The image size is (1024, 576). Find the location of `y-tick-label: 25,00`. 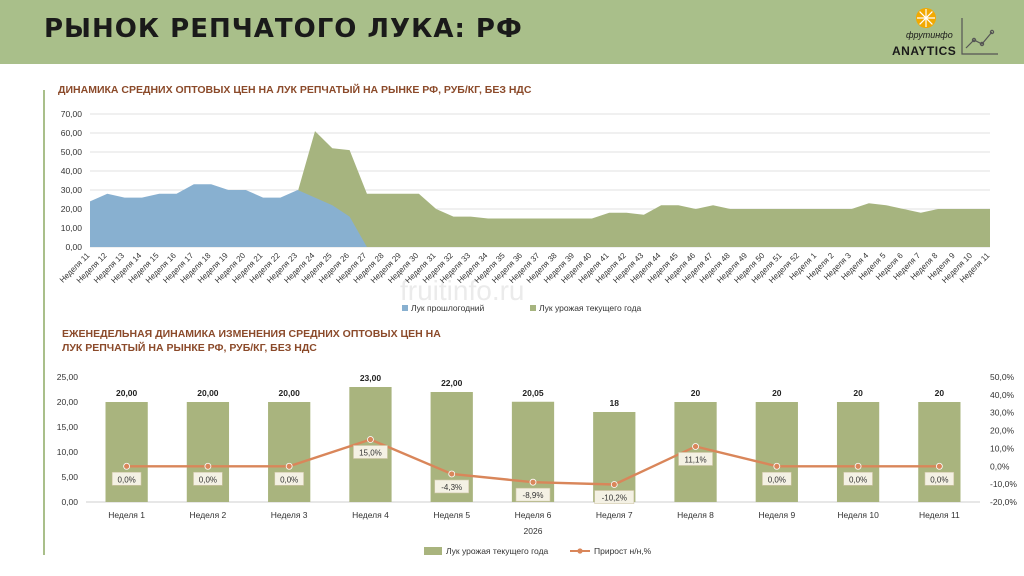

y-tick-label: 25,00 is located at coordinates (68, 377).